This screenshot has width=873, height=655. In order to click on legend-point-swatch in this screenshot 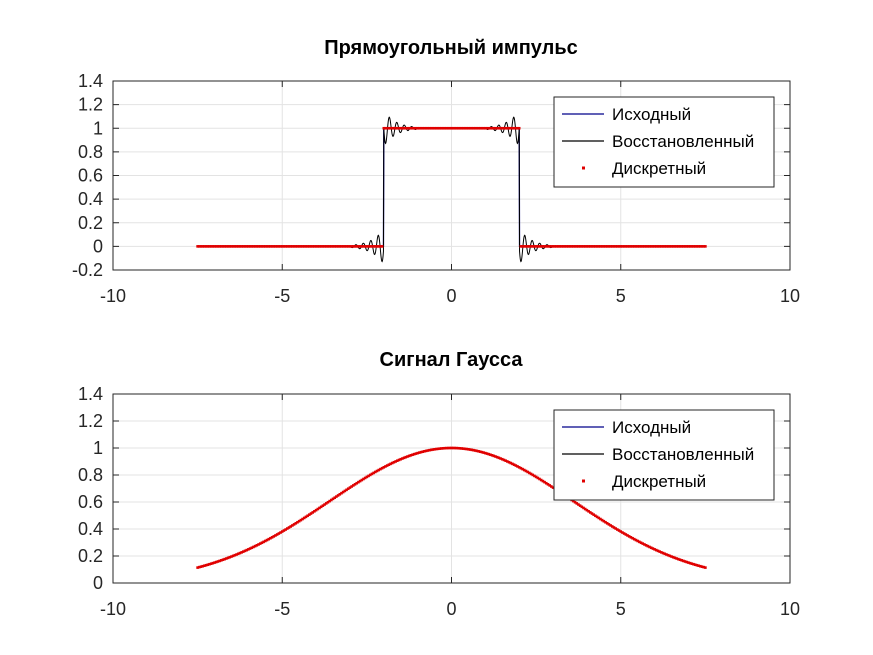, I will do `click(583, 481)`.